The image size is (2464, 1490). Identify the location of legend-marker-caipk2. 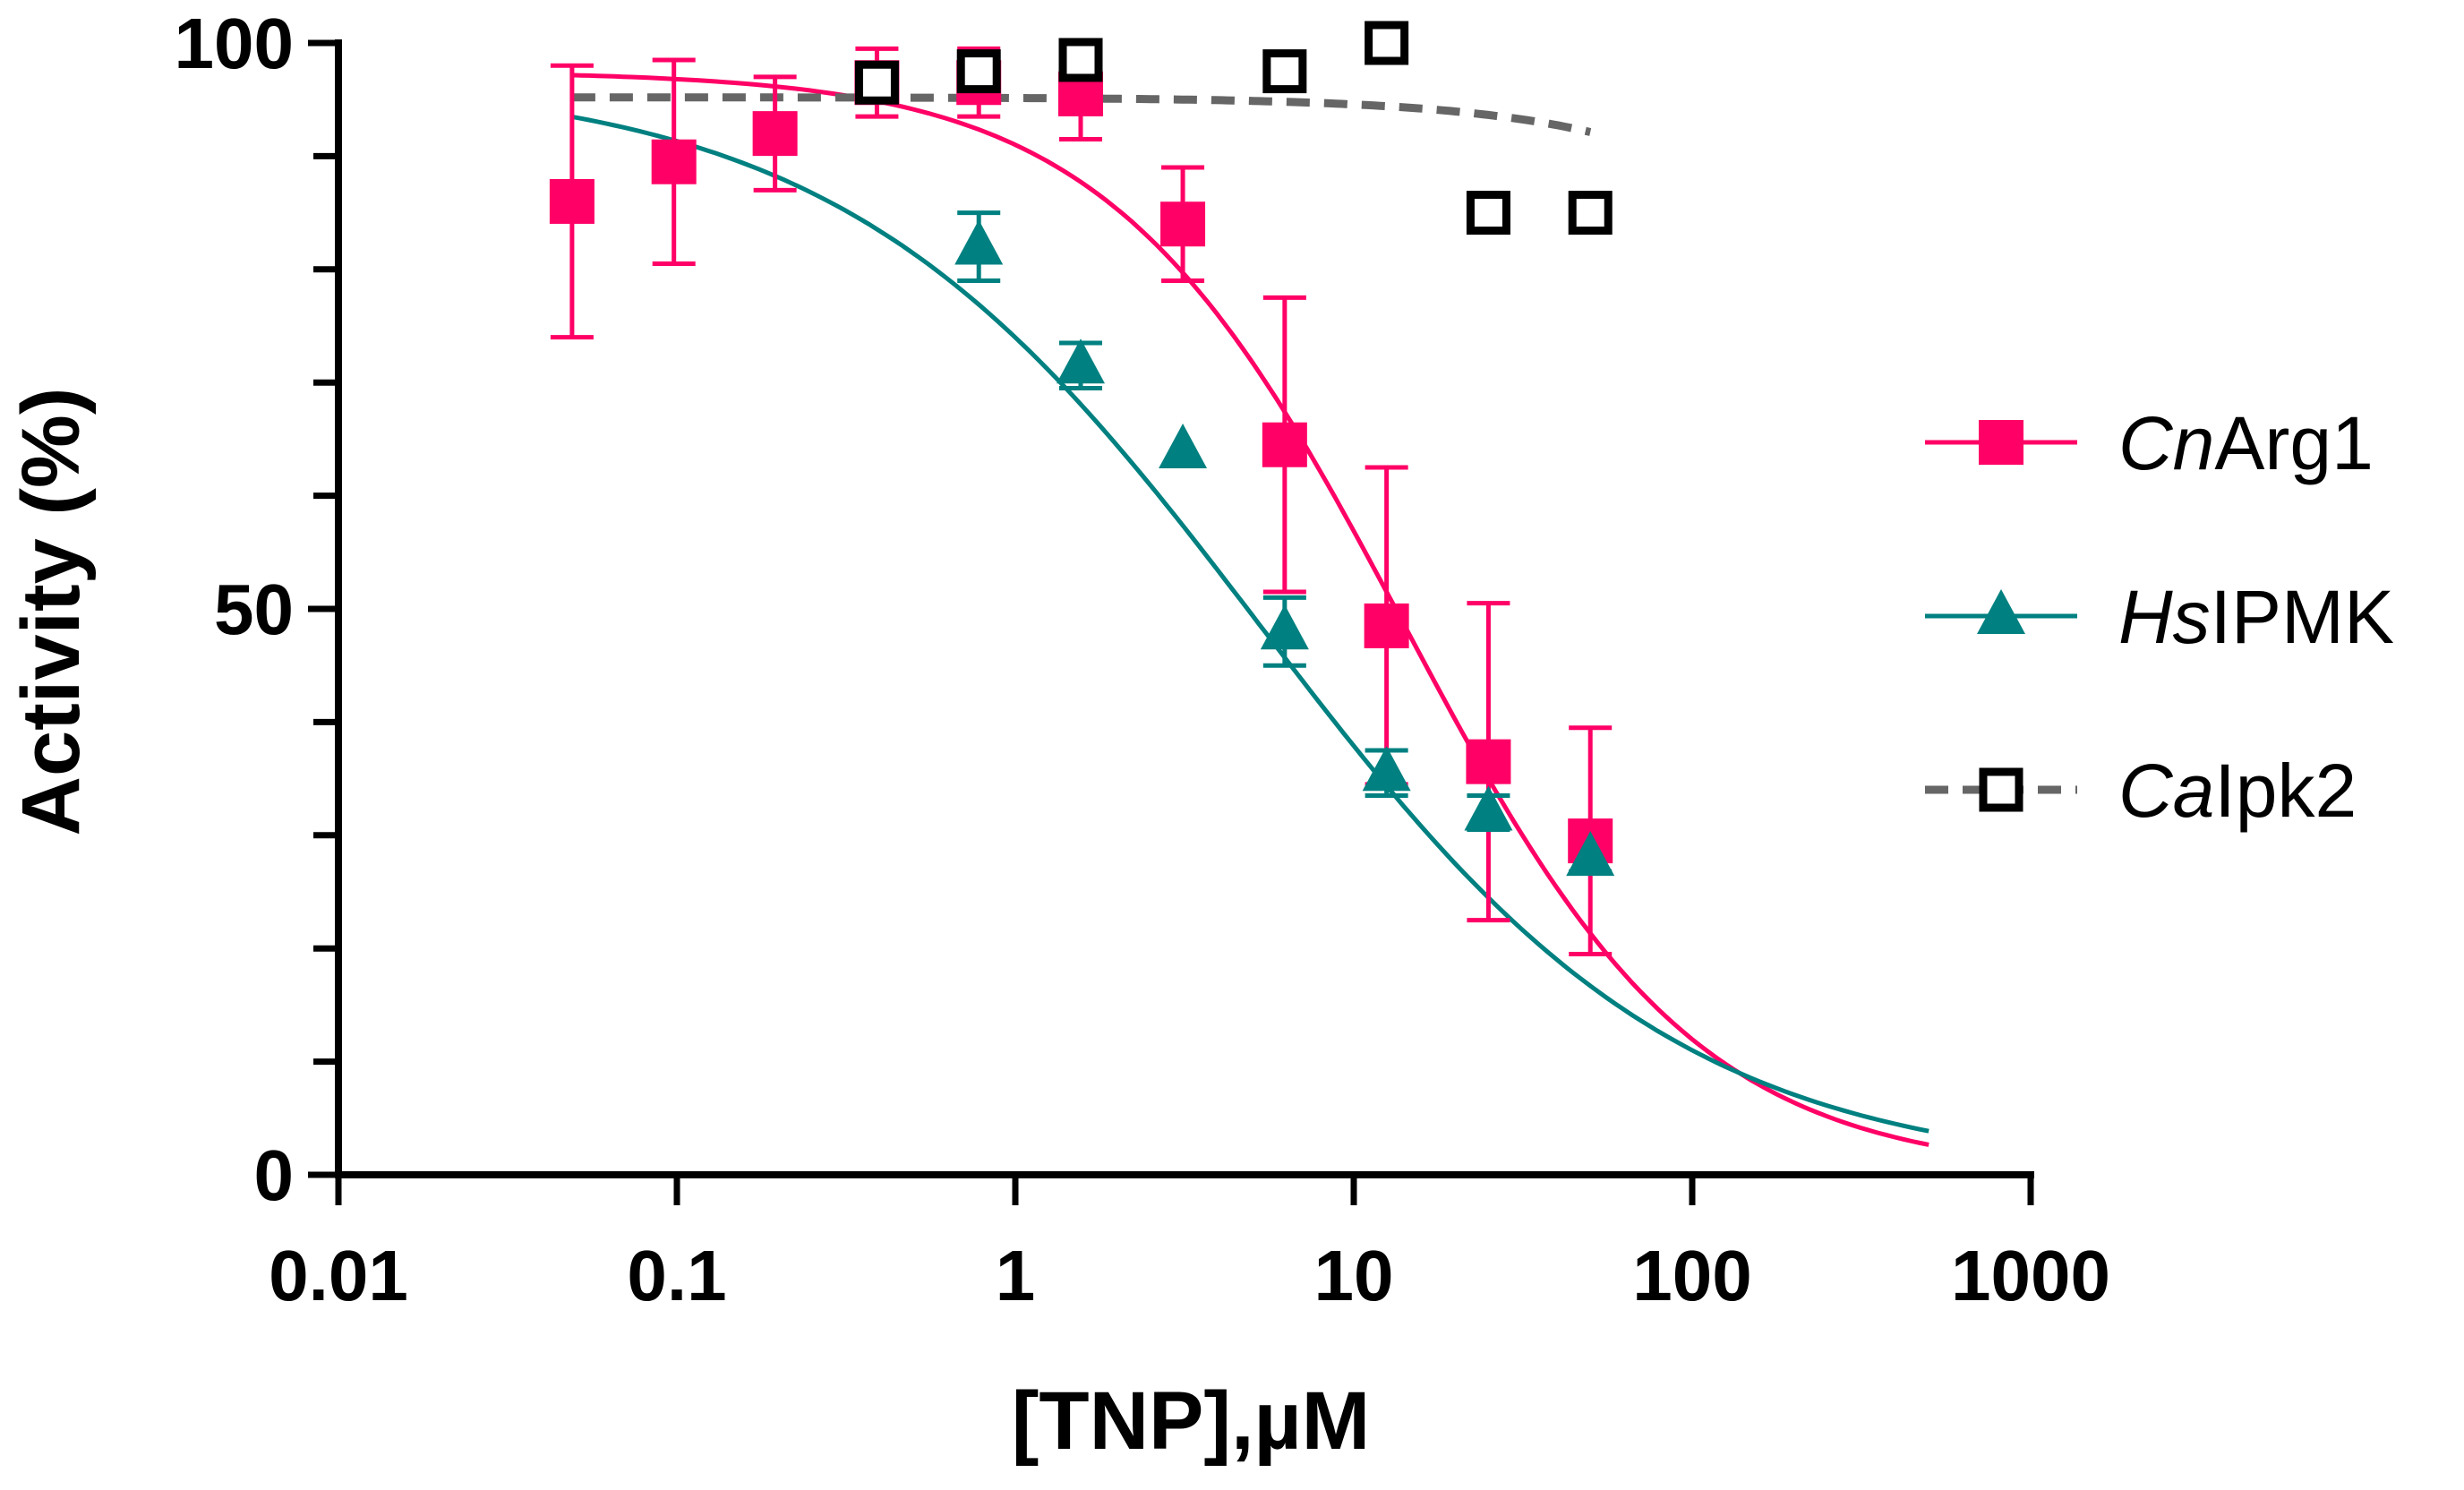
(2001, 789).